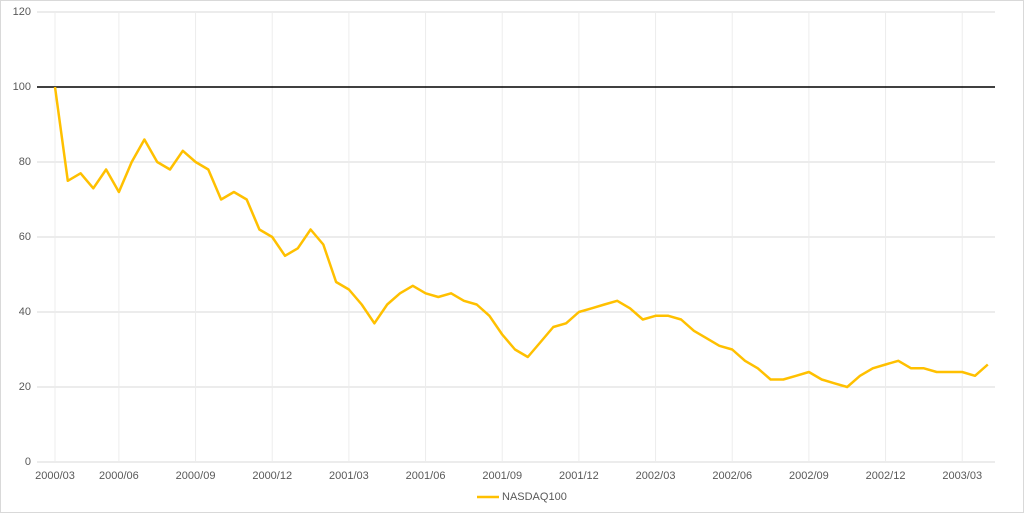 This screenshot has height=513, width=1024. I want to click on x-tick-label: 2001/03, so click(349, 476).